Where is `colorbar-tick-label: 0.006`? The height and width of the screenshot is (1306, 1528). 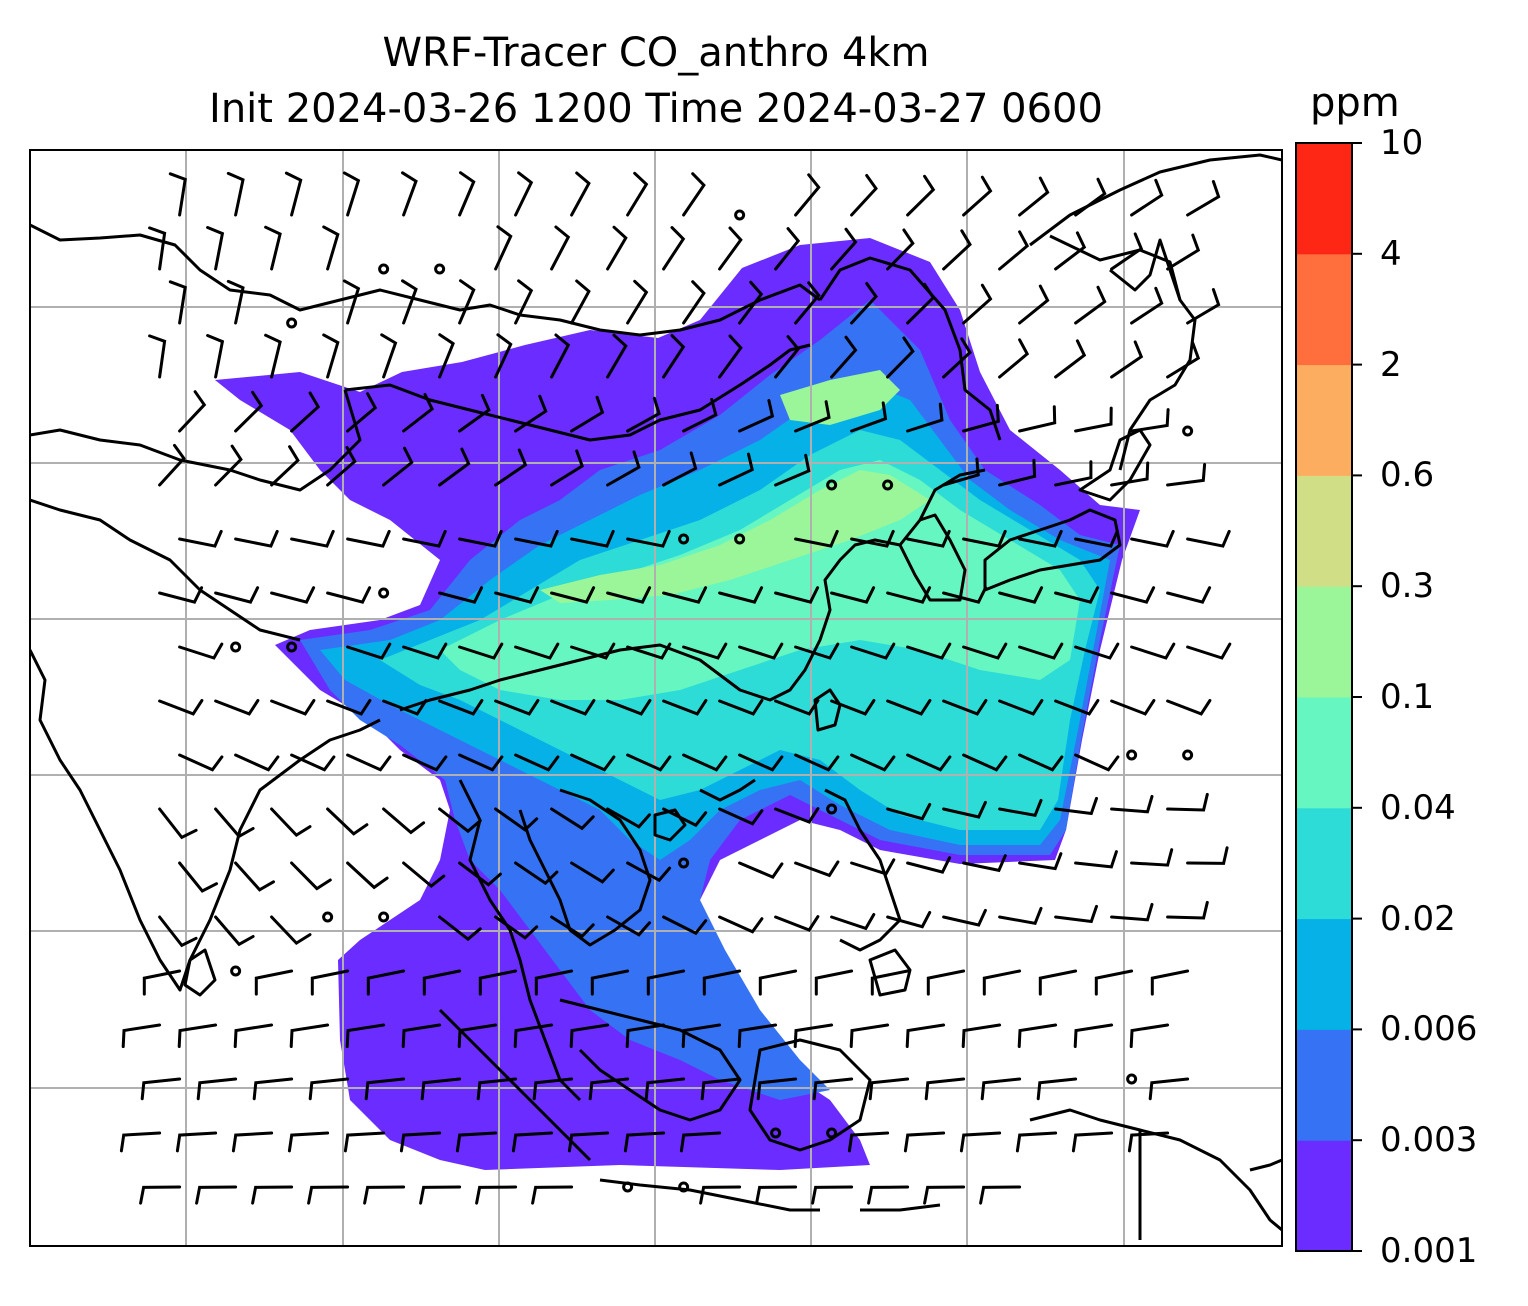 colorbar-tick-label: 0.006 is located at coordinates (1429, 1029).